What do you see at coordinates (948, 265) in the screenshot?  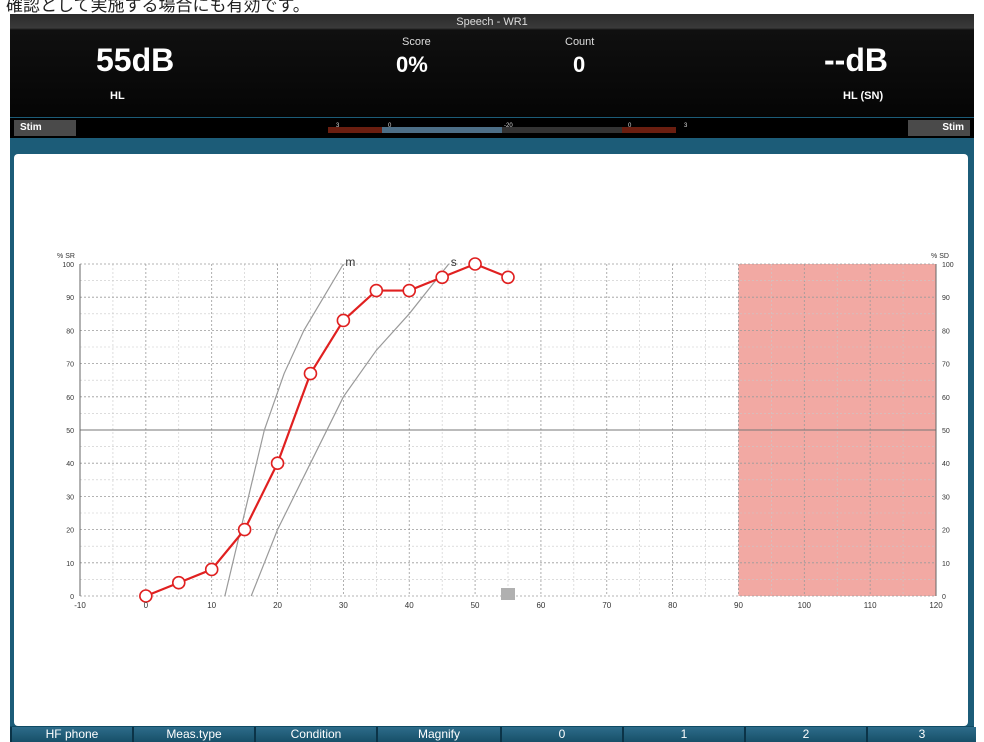 I see `y-tick-label-right: 100` at bounding box center [948, 265].